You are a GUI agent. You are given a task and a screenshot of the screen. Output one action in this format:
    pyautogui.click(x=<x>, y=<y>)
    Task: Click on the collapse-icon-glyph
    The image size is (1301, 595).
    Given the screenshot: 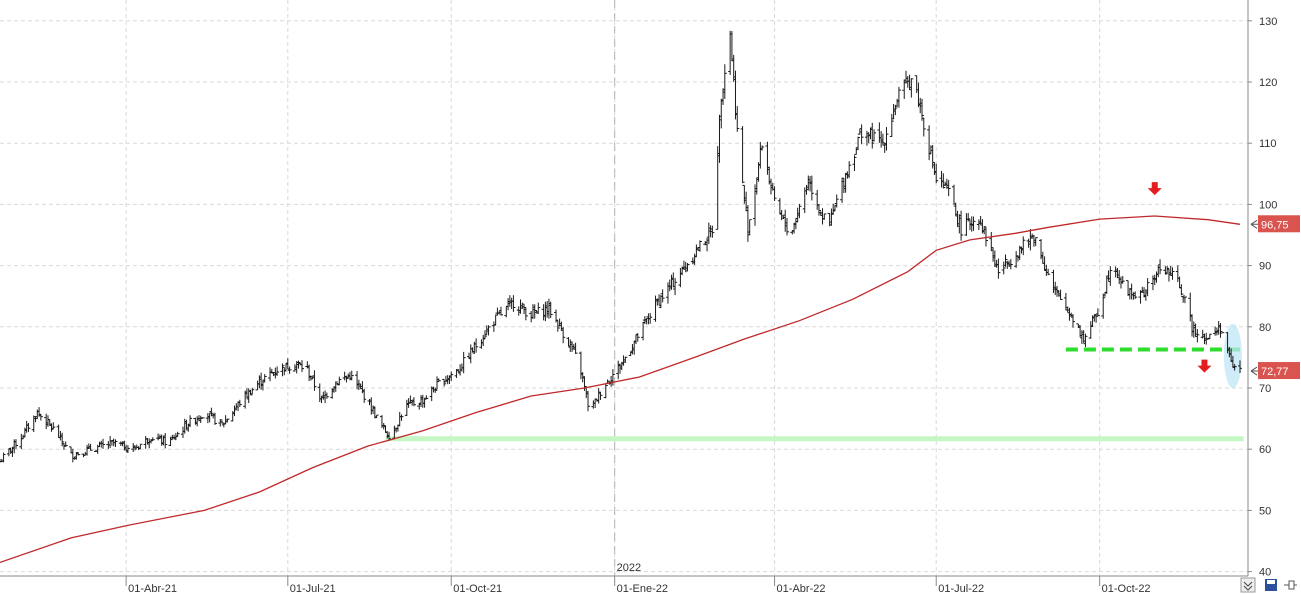 What is the action you would take?
    pyautogui.click(x=1248, y=586)
    